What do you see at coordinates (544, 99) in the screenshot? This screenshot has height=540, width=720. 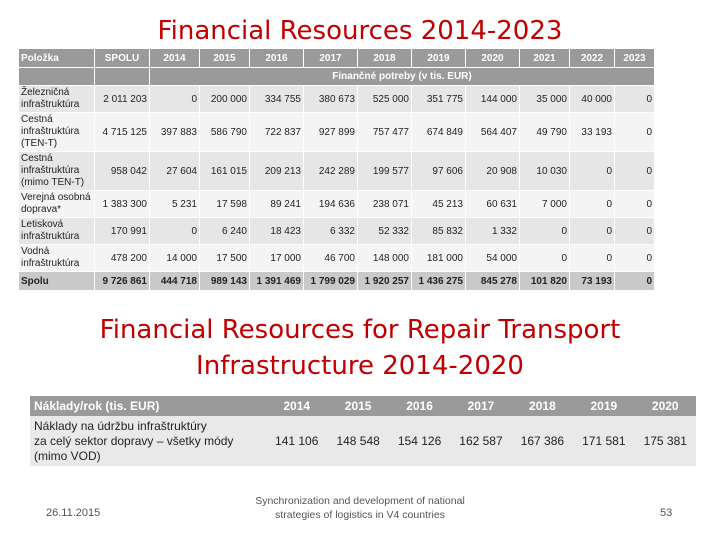 I see `table-cell: 35 000` at bounding box center [544, 99].